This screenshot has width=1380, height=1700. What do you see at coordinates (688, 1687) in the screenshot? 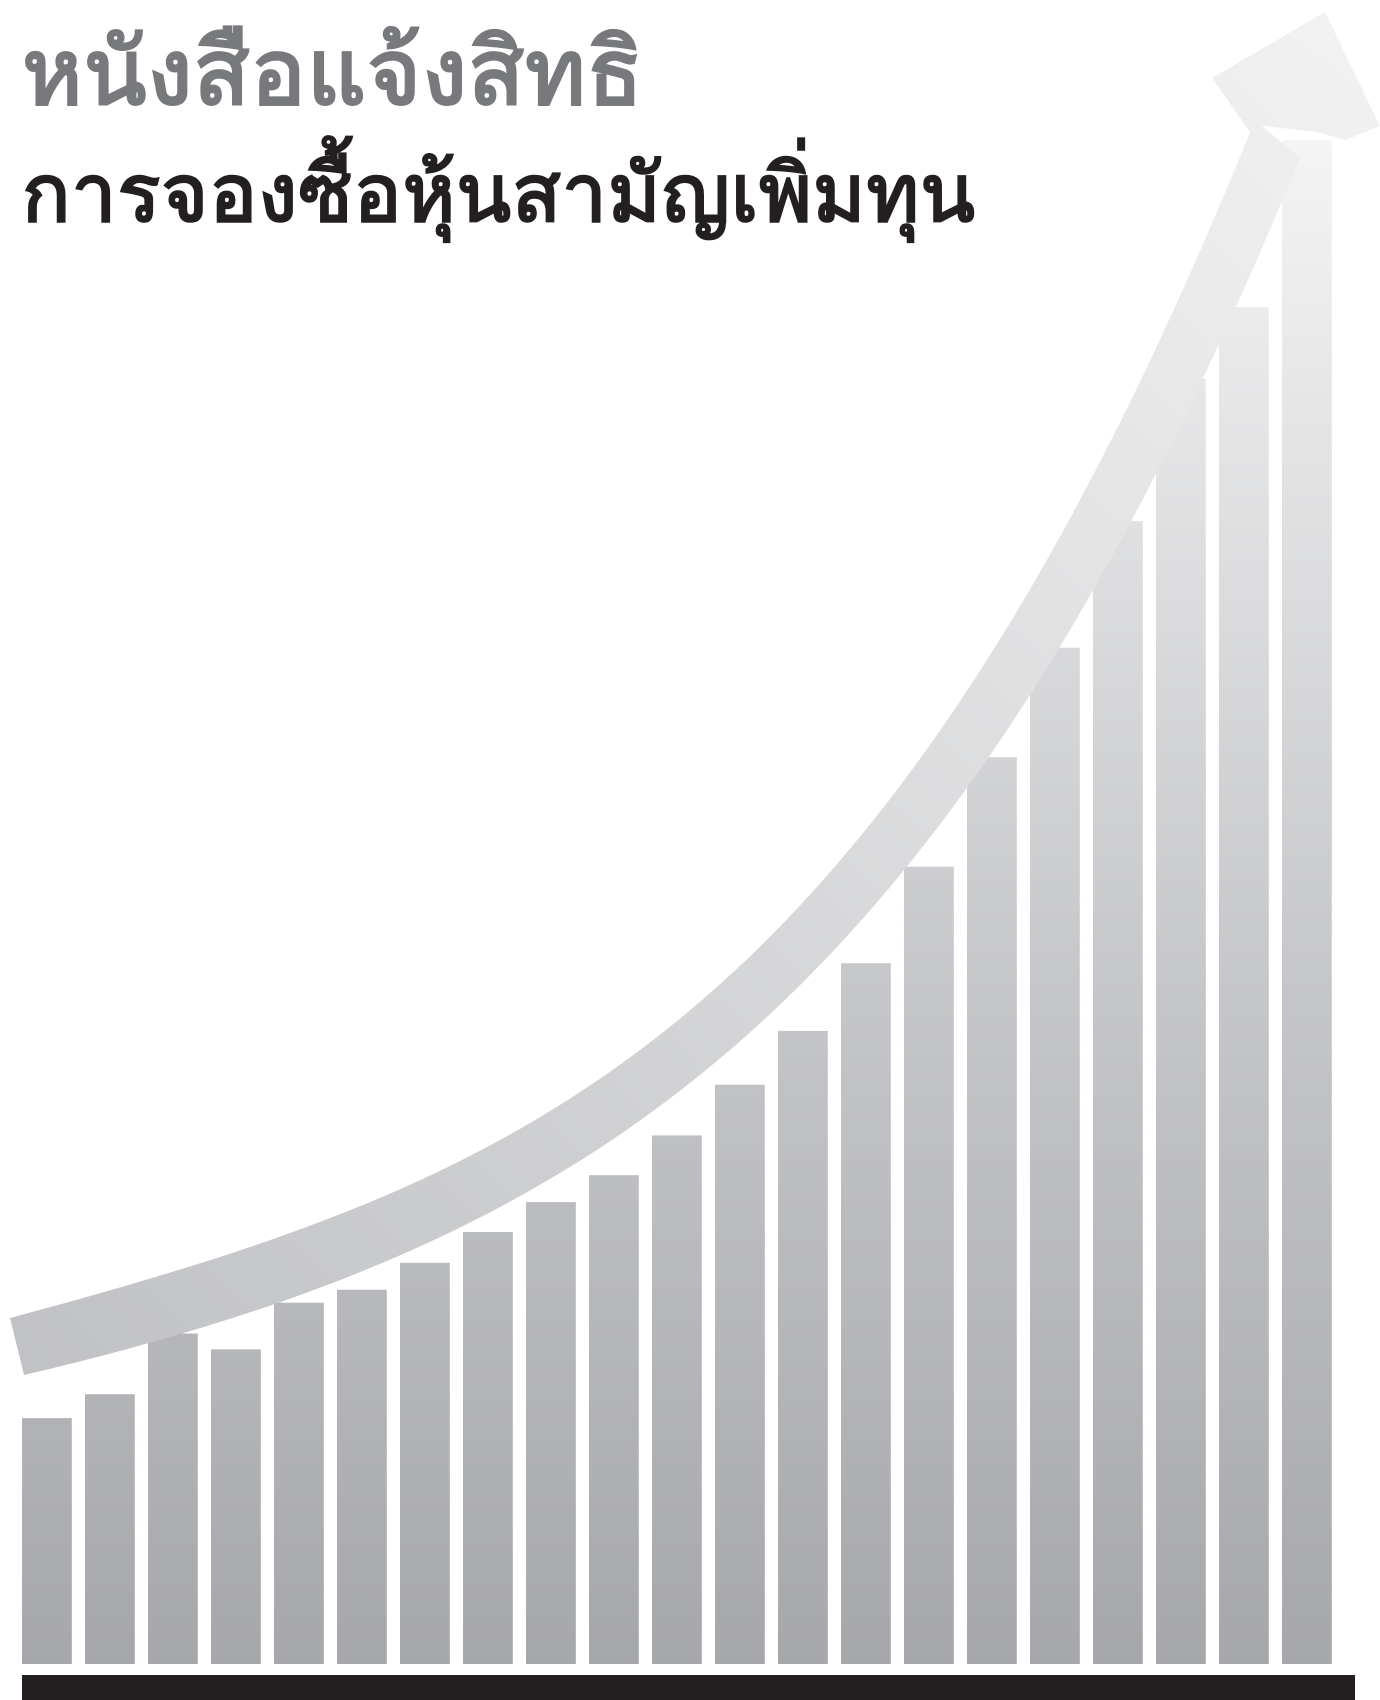
I see `baseline-bar` at bounding box center [688, 1687].